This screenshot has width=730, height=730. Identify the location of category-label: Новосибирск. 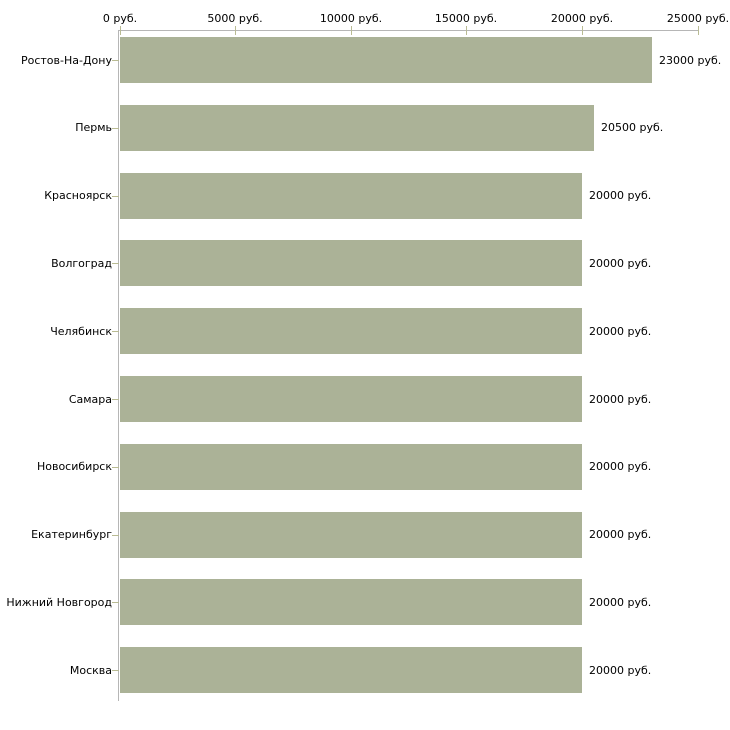
(74, 466).